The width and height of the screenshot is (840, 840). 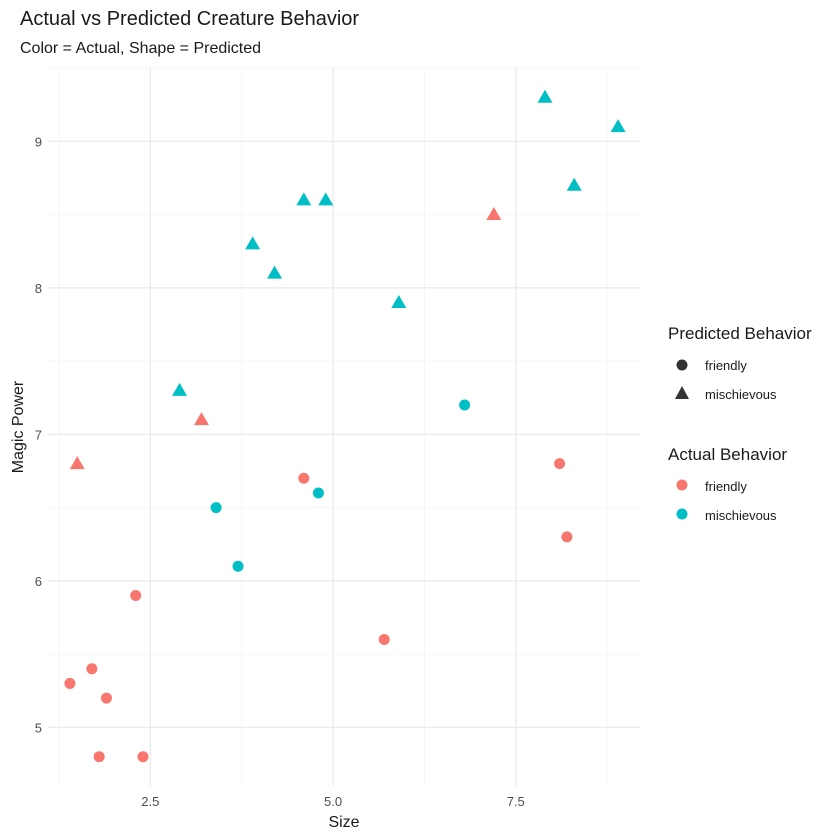 What do you see at coordinates (727, 454) in the screenshot?
I see `legend-actual-title: Actual Behavior` at bounding box center [727, 454].